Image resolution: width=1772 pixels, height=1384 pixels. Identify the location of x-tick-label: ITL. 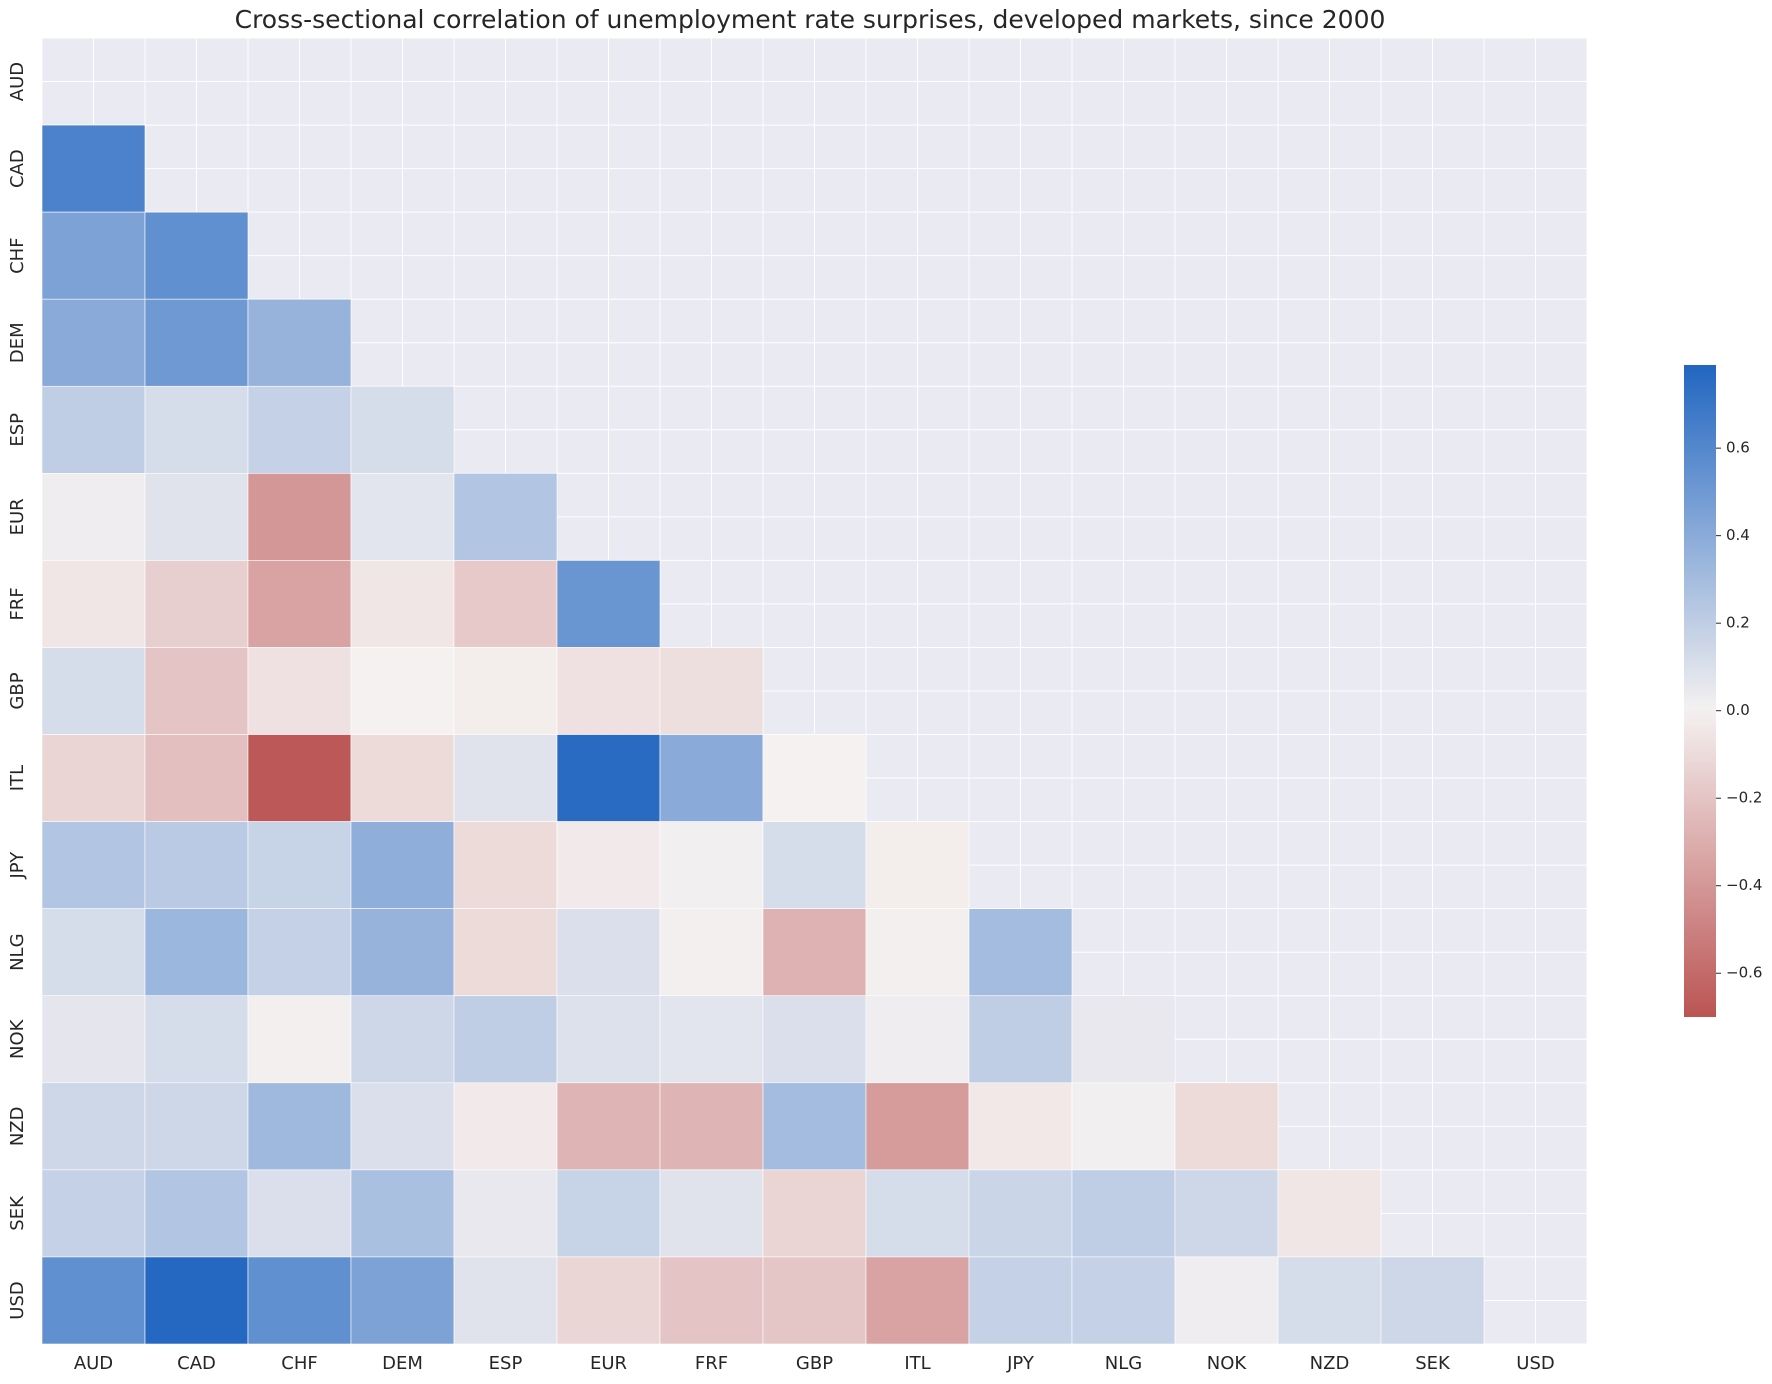
(917, 1363).